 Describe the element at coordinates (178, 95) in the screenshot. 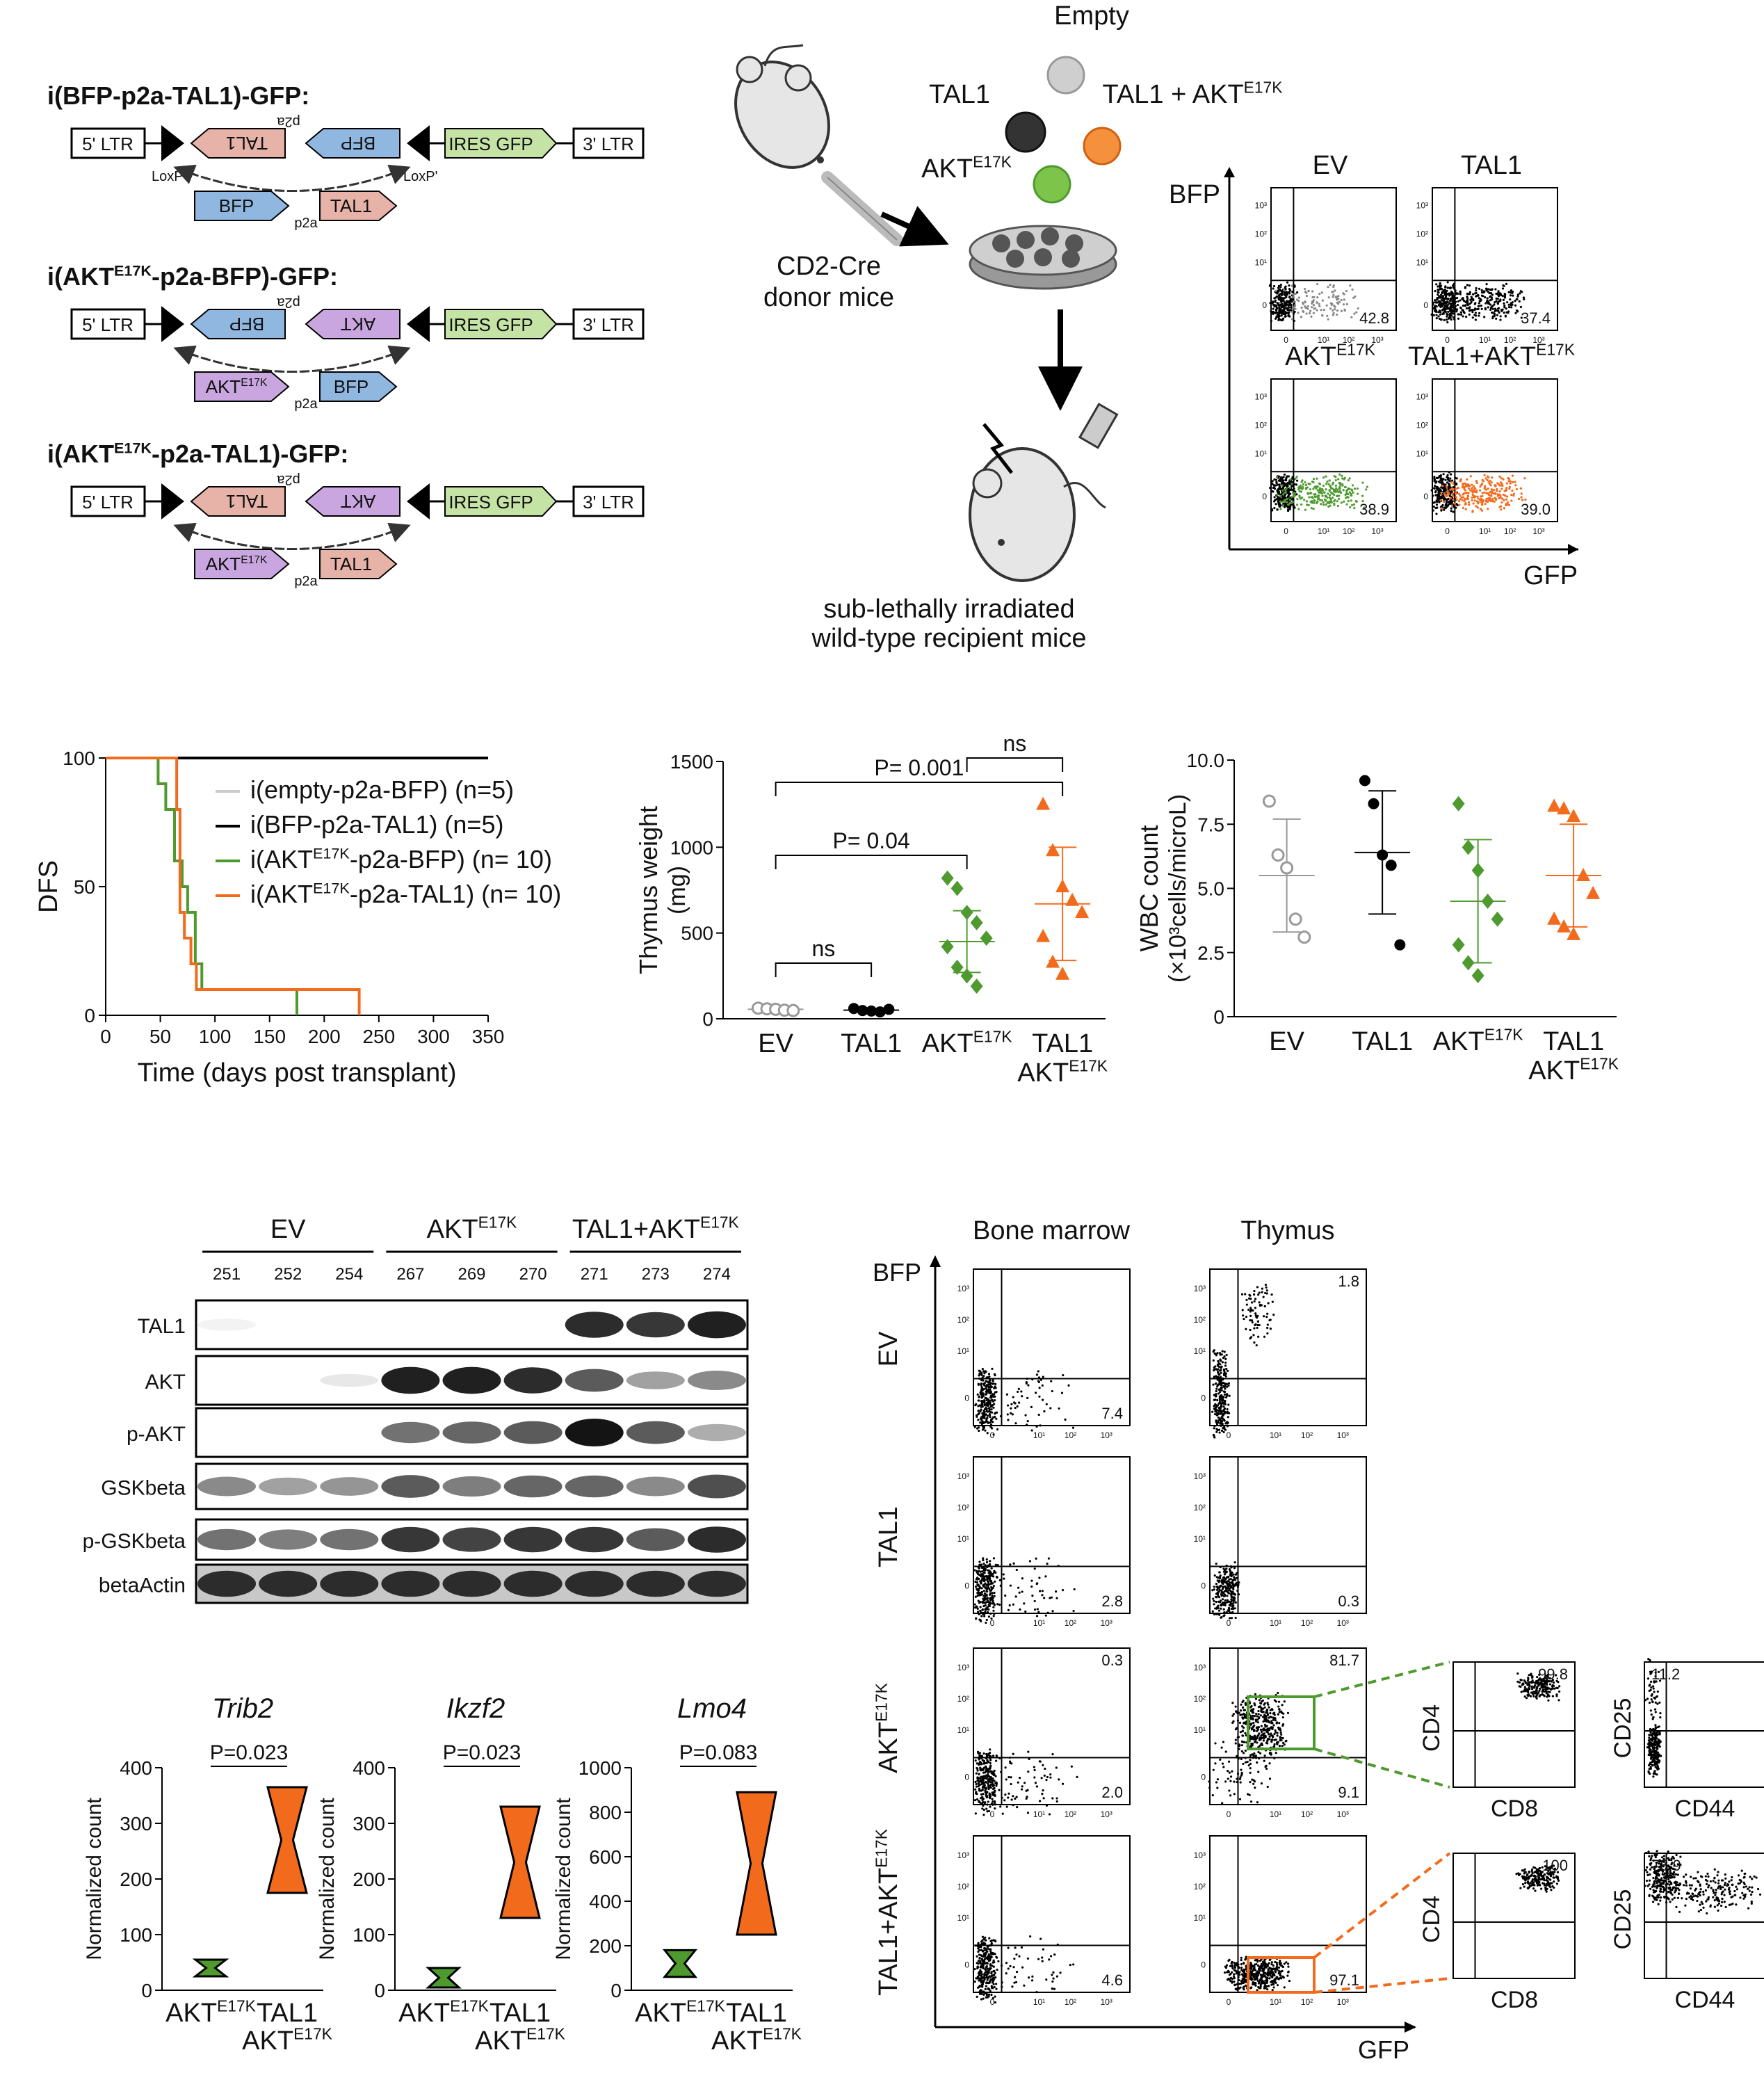

I see `construct-title: i(BFP-p2a-TAL1)-GFP:` at that location.